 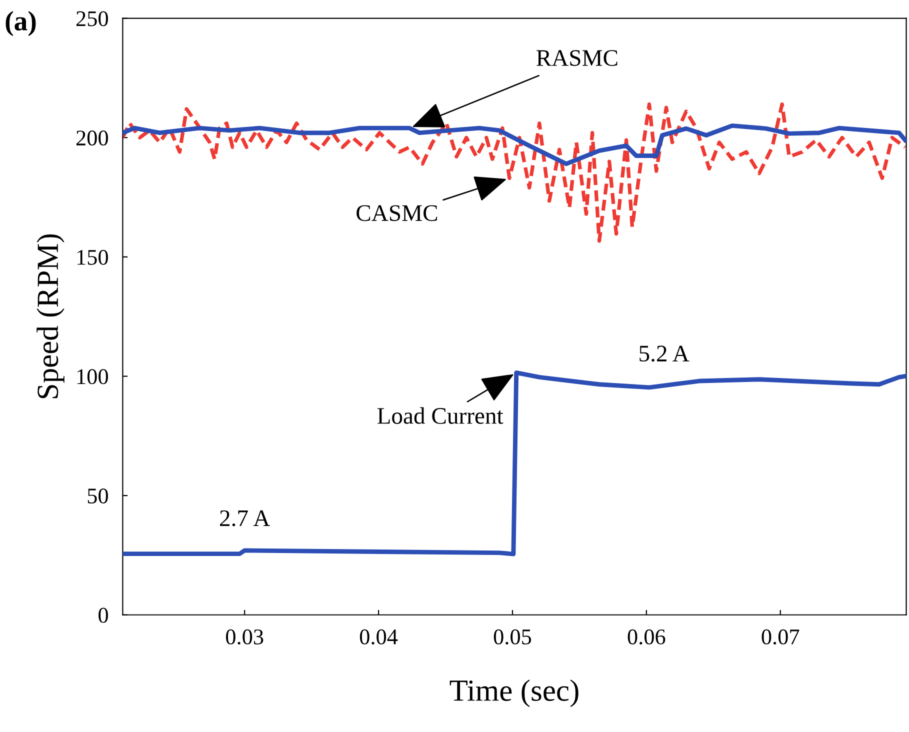 I want to click on x-tick-label: 0.04, so click(x=379, y=637).